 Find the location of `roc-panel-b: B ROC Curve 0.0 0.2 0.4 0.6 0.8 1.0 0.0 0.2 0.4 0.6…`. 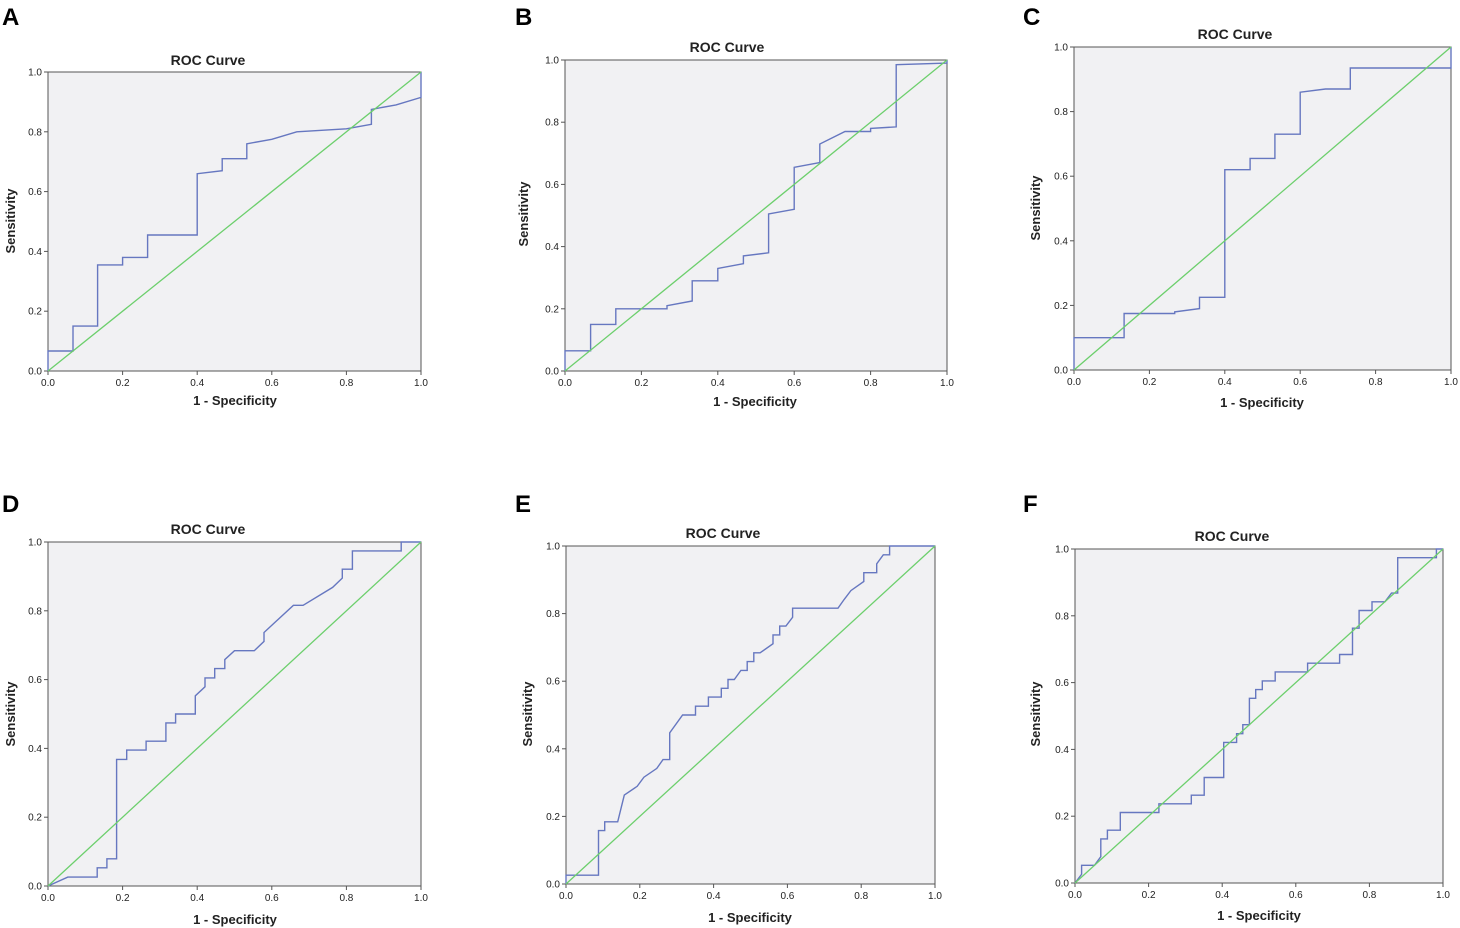

roc-panel-b: B ROC Curve 0.0 0.2 0.4 0.6 0.8 1.0 0.0 0.2 0.4 0.6… is located at coordinates (734, 206).